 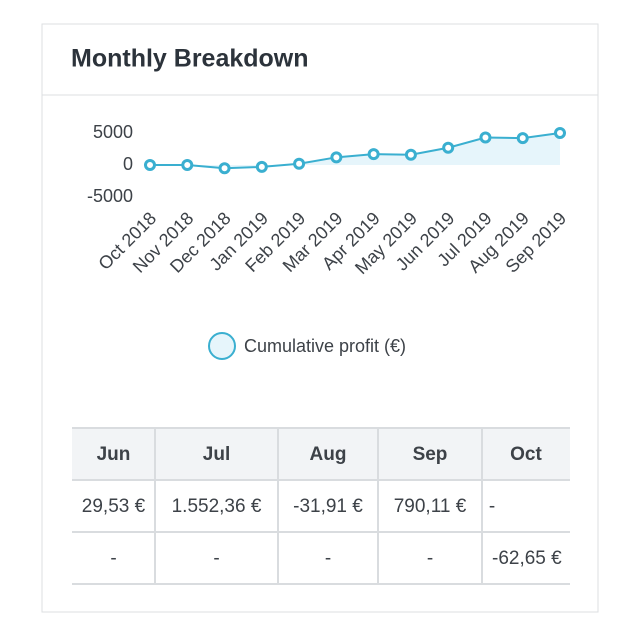 I want to click on card-title: Monthly Breakdown, so click(x=190, y=59).